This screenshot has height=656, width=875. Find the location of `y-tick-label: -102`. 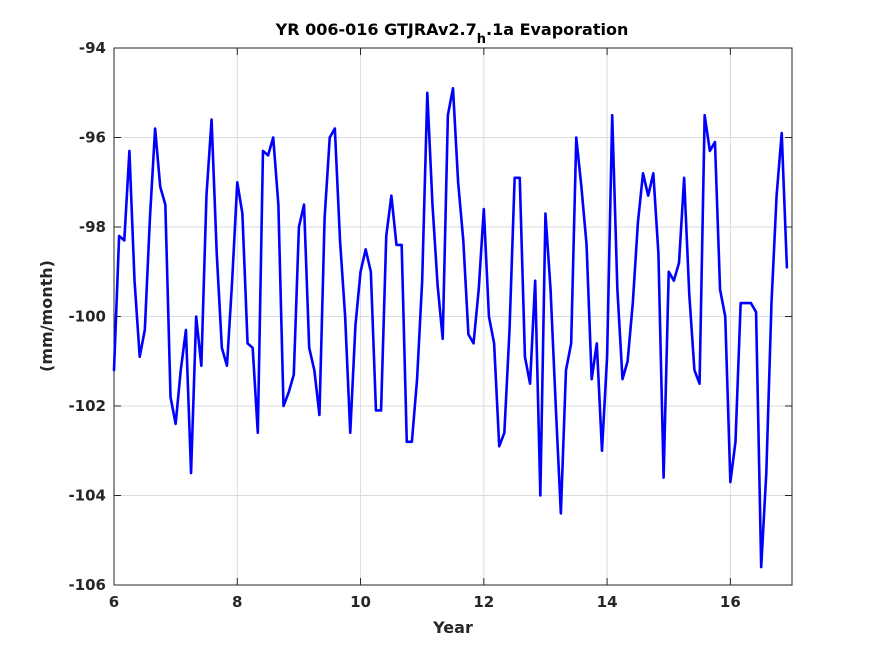

y-tick-label: -102 is located at coordinates (87, 406).